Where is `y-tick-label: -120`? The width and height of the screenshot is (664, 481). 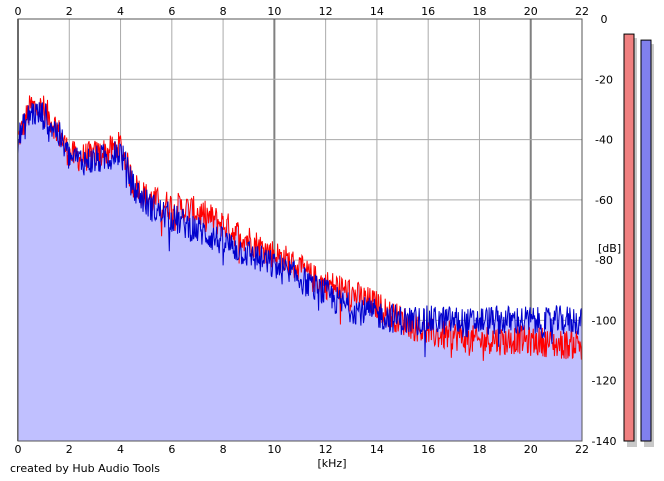 y-tick-label: -120 is located at coordinates (604, 381).